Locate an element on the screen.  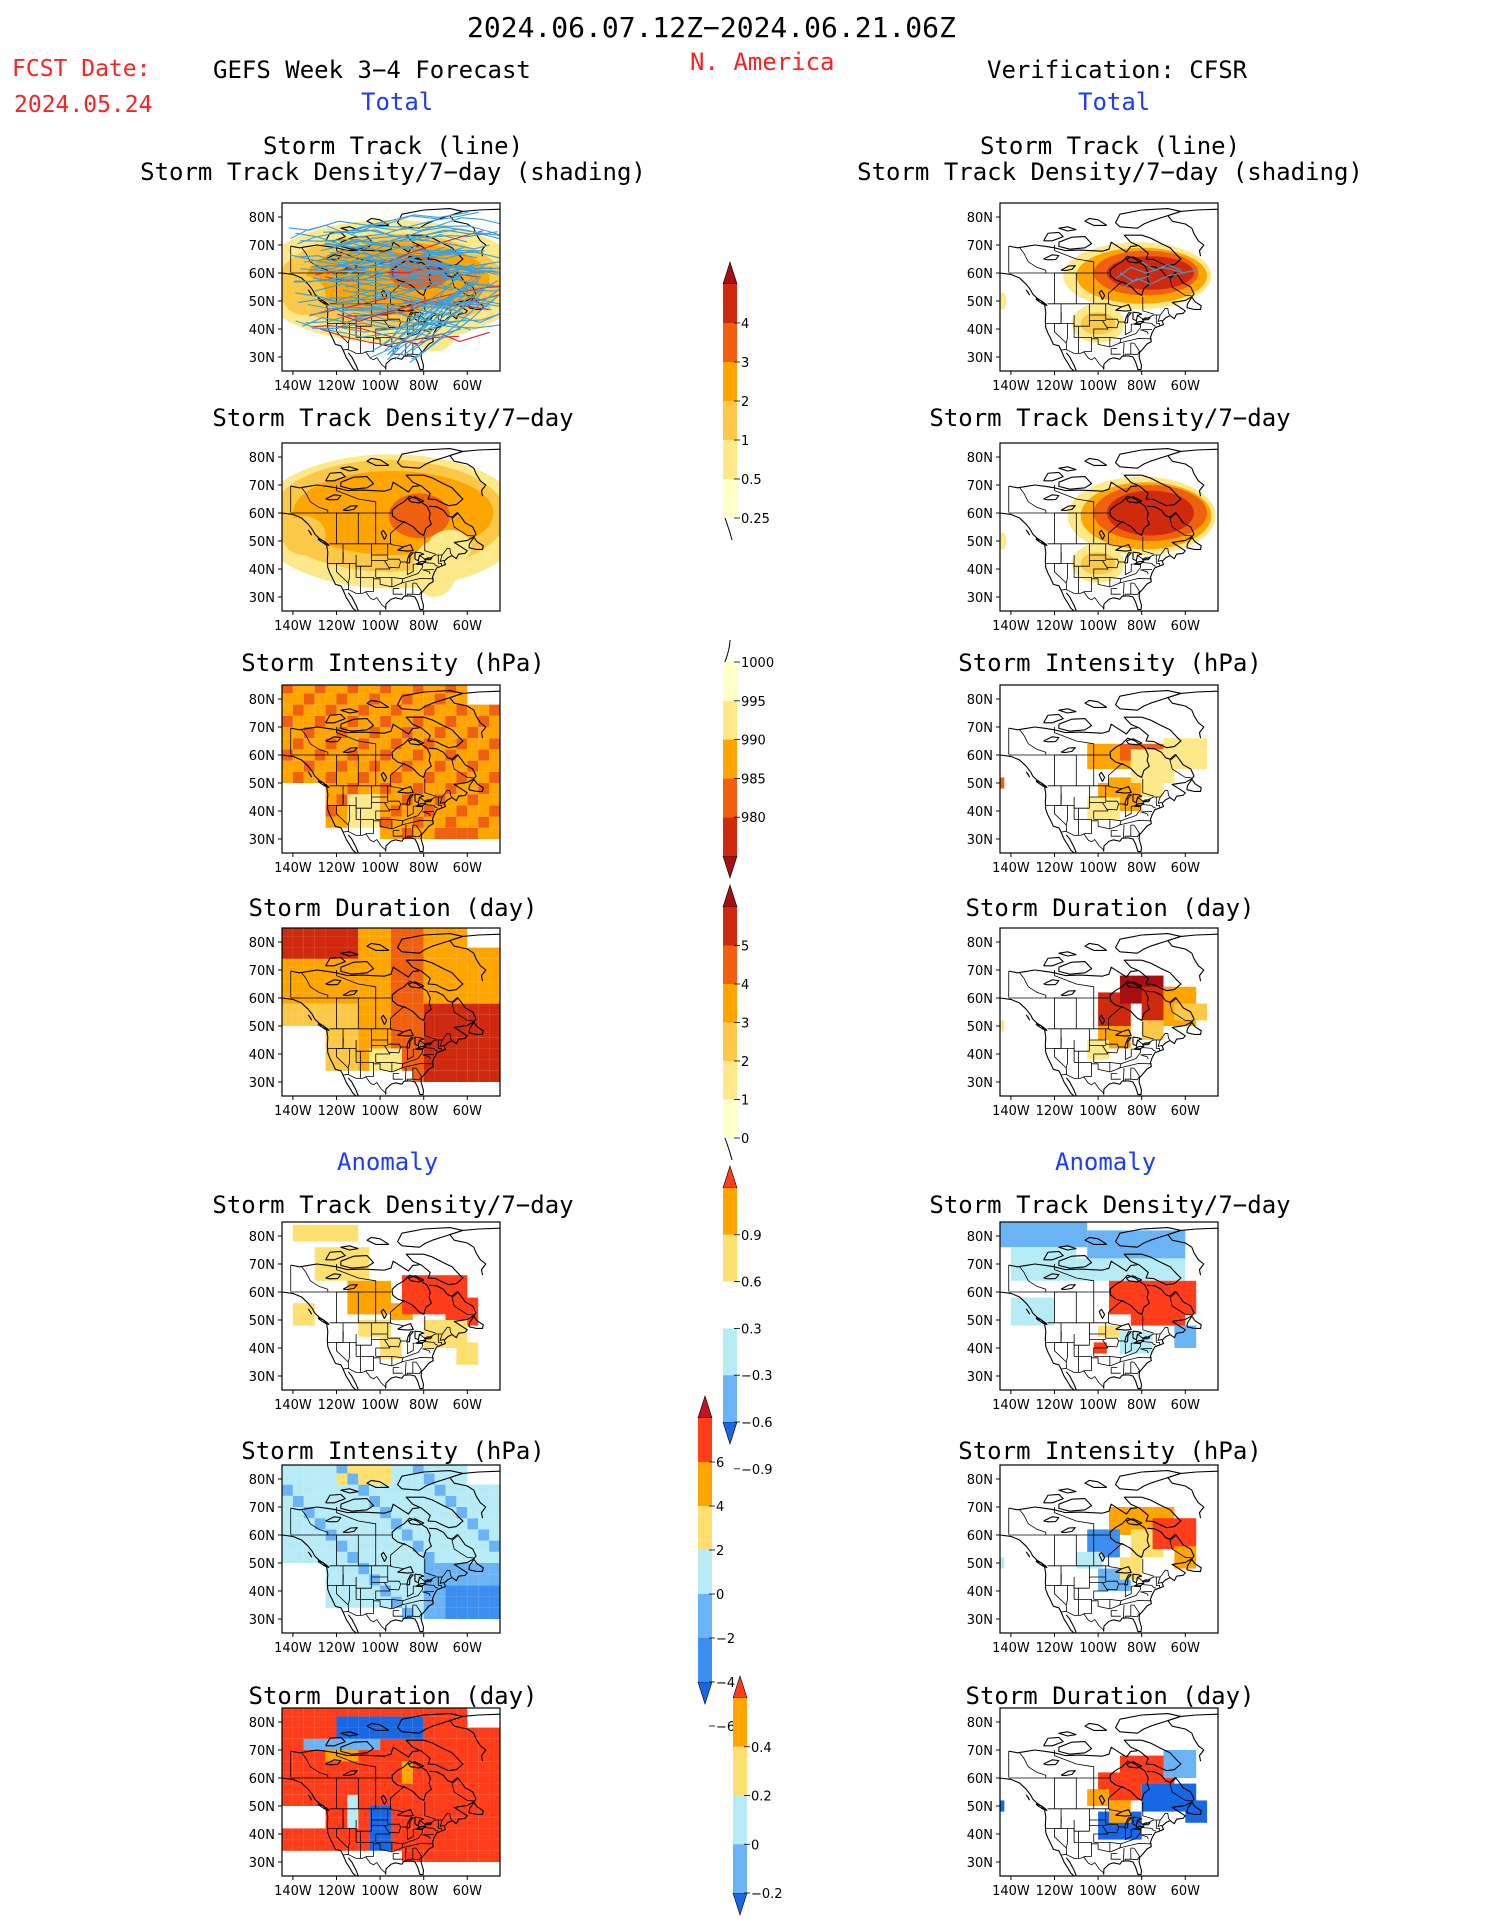
title-l5: Storm Track Density/7−day is located at coordinates (393, 1205).